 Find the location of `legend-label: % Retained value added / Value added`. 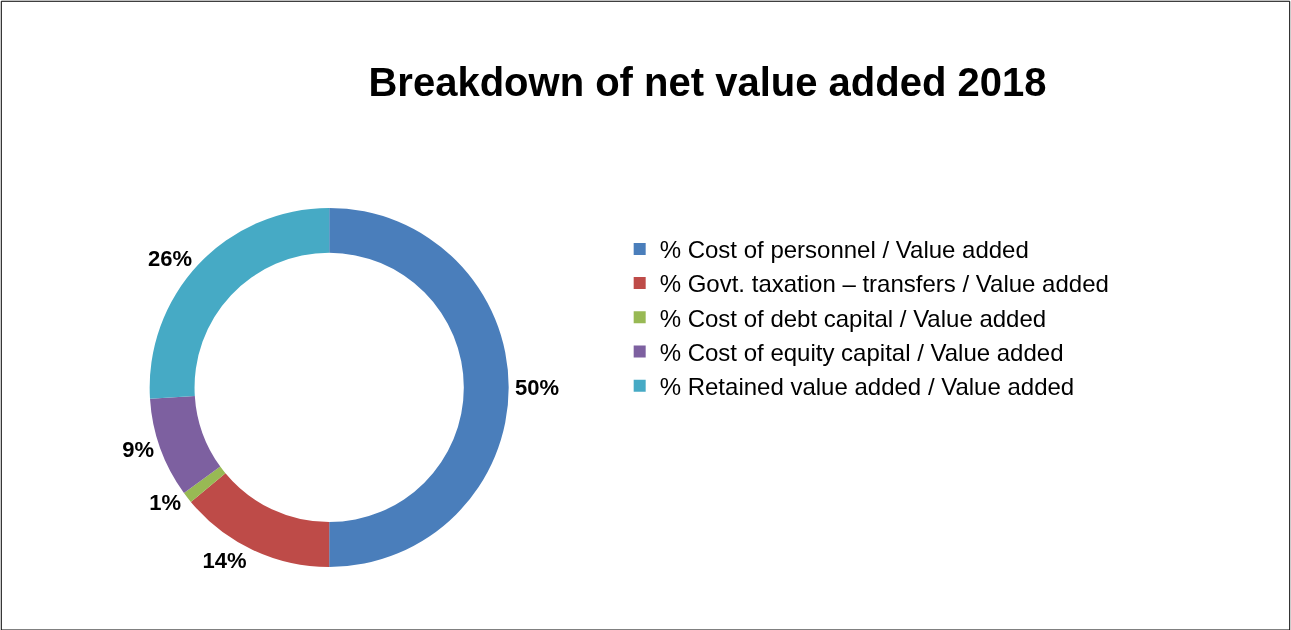

legend-label: % Retained value added / Value added is located at coordinates (867, 387).